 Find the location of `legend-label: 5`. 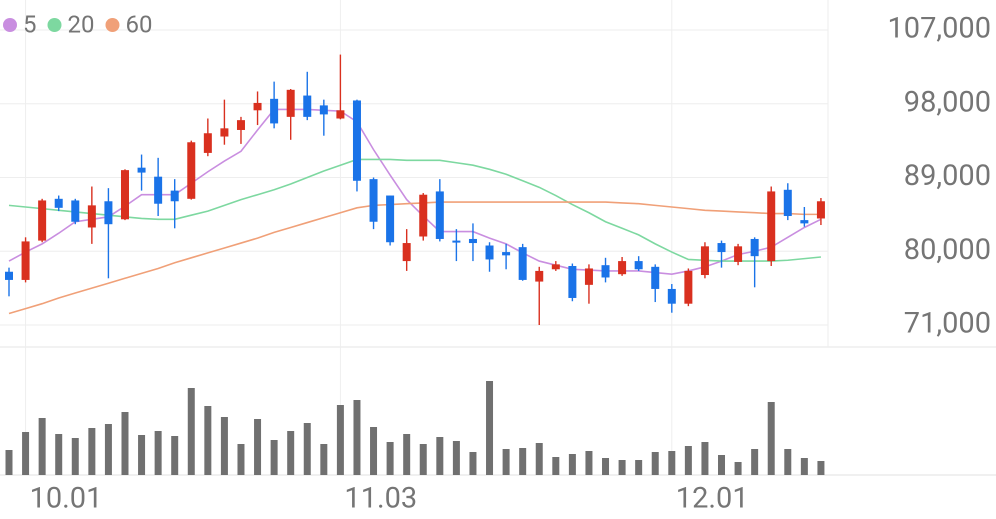

legend-label: 5 is located at coordinates (30, 24).